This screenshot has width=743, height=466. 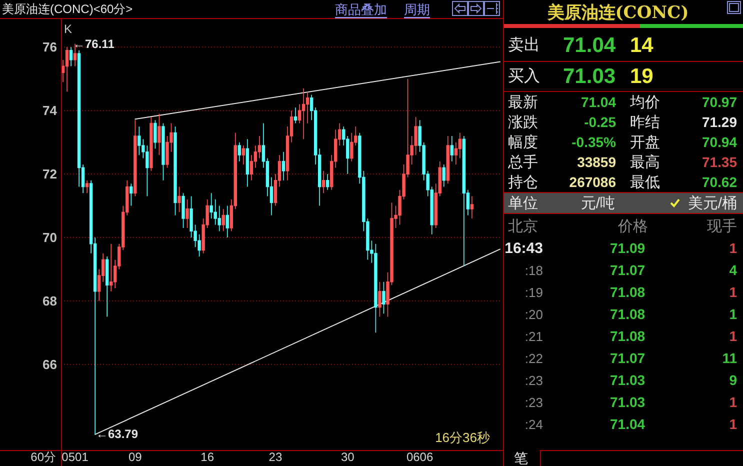 What do you see at coordinates (720, 122) in the screenshot?
I see `text: 71.29` at bounding box center [720, 122].